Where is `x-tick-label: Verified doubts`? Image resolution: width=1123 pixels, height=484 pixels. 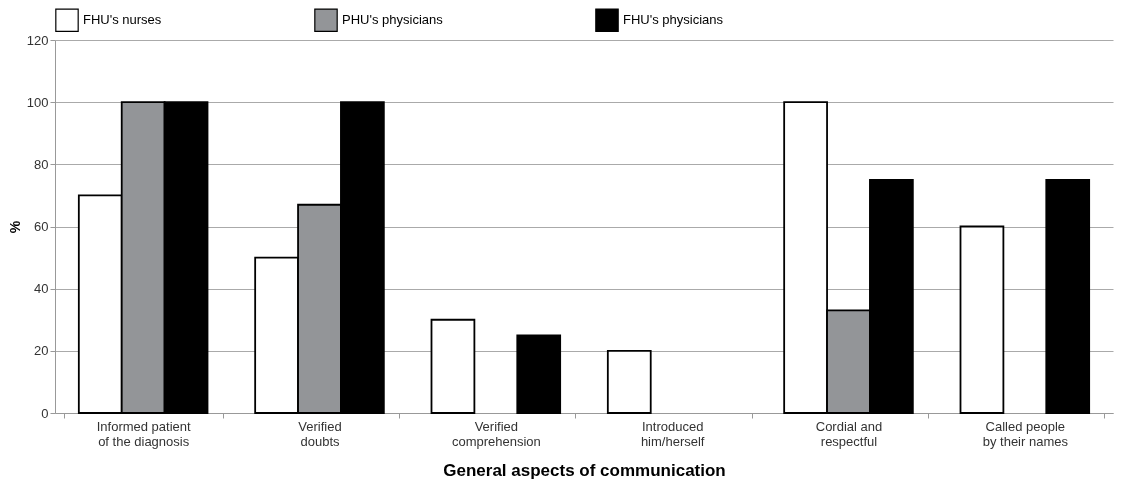
x-tick-label: Verified doubts is located at coordinates (320, 433).